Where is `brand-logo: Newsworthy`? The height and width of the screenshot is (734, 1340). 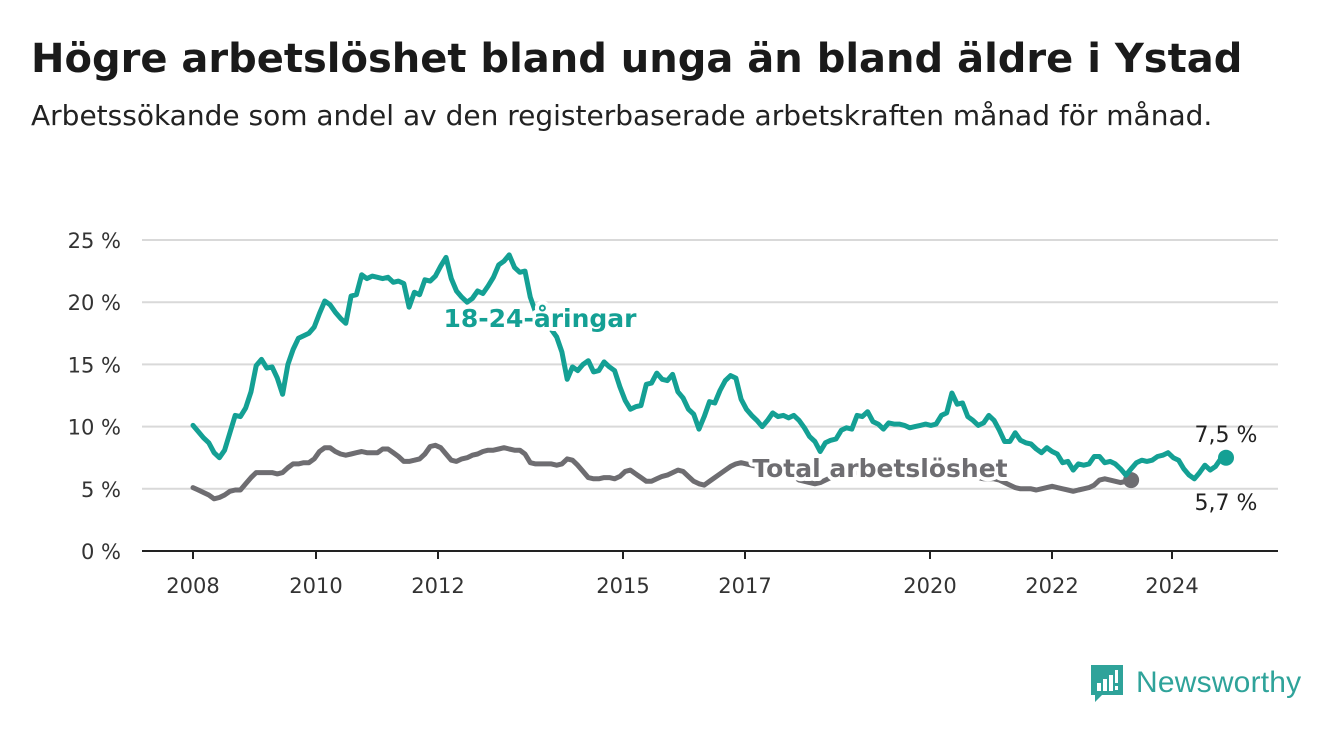 brand-logo: Newsworthy is located at coordinates (1194, 683).